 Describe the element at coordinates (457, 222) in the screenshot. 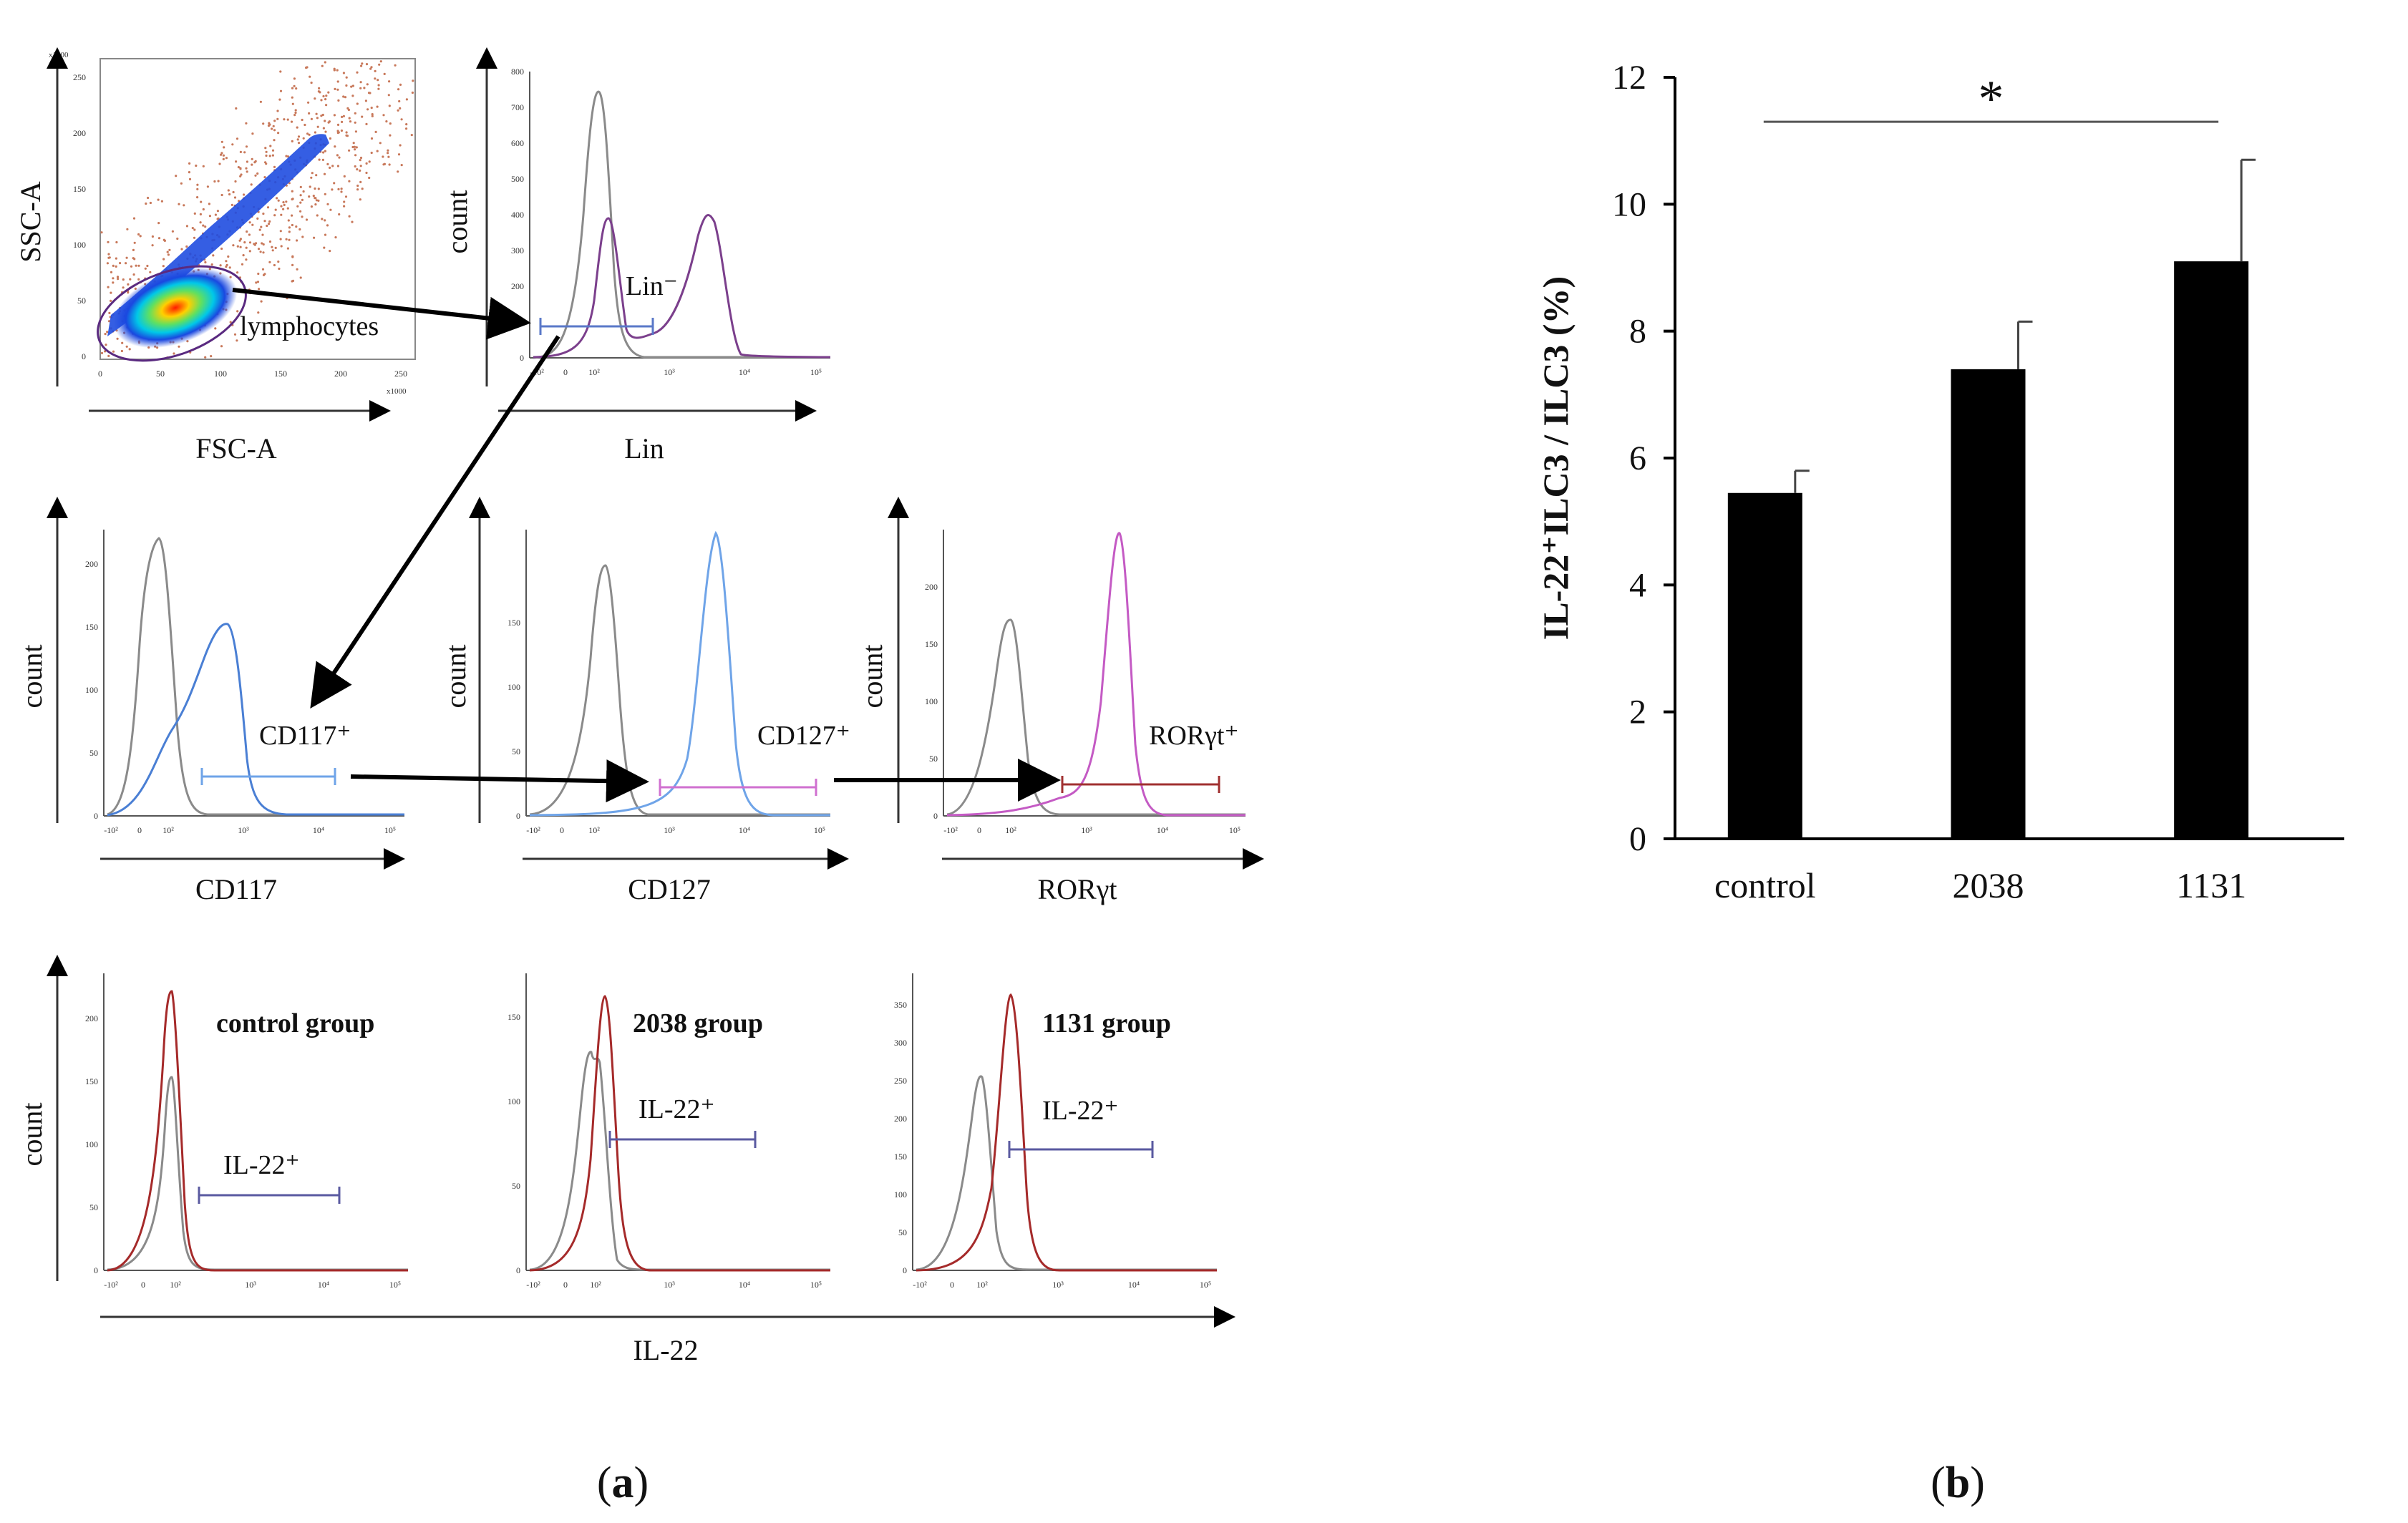

I see `lin-count-label: count` at that location.